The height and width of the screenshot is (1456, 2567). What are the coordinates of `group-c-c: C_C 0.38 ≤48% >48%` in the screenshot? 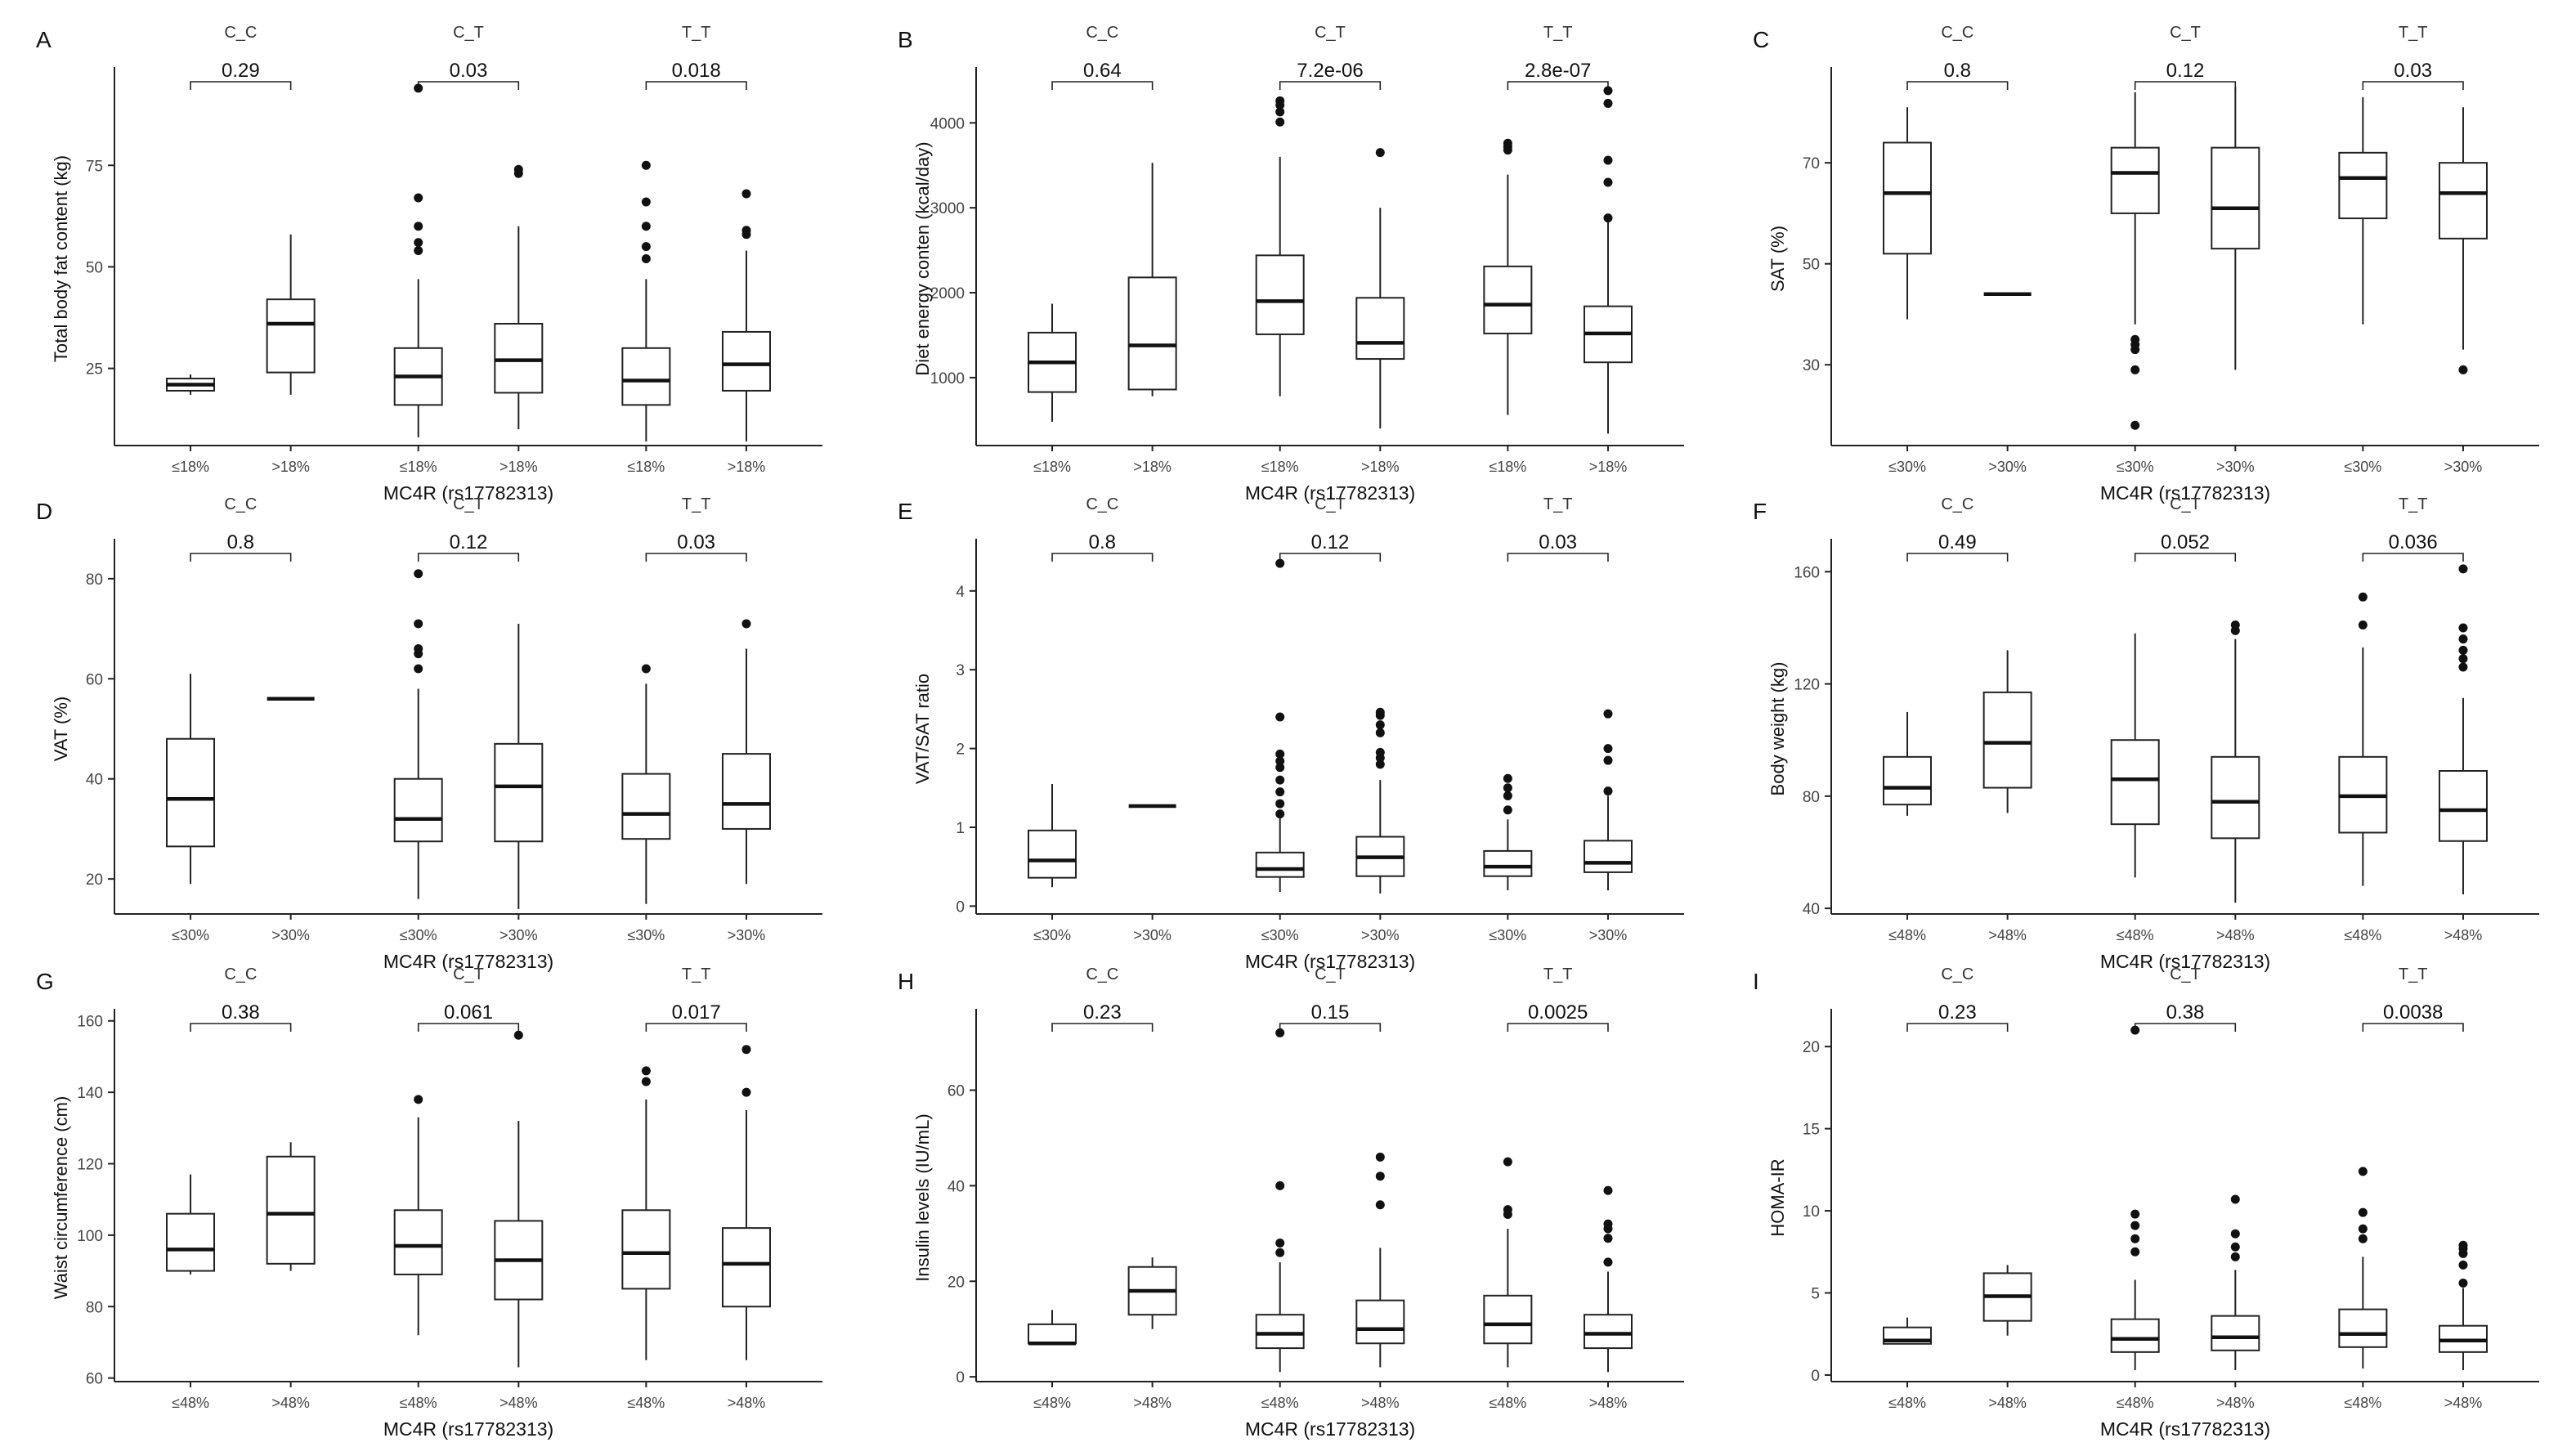 It's located at (241, 1188).